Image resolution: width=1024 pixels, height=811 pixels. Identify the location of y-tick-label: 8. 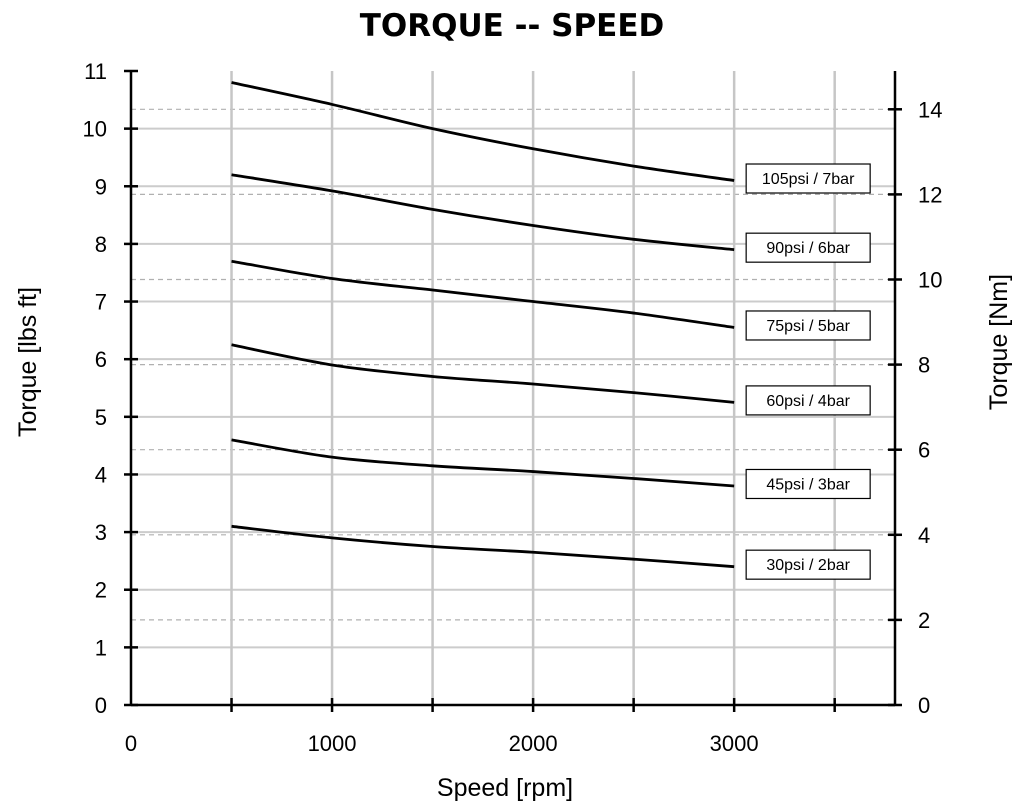
(101, 244).